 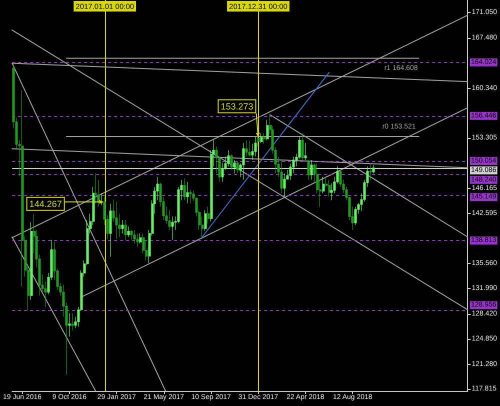 What do you see at coordinates (45, 203) in the screenshot?
I see `annotation: 144.267` at bounding box center [45, 203].